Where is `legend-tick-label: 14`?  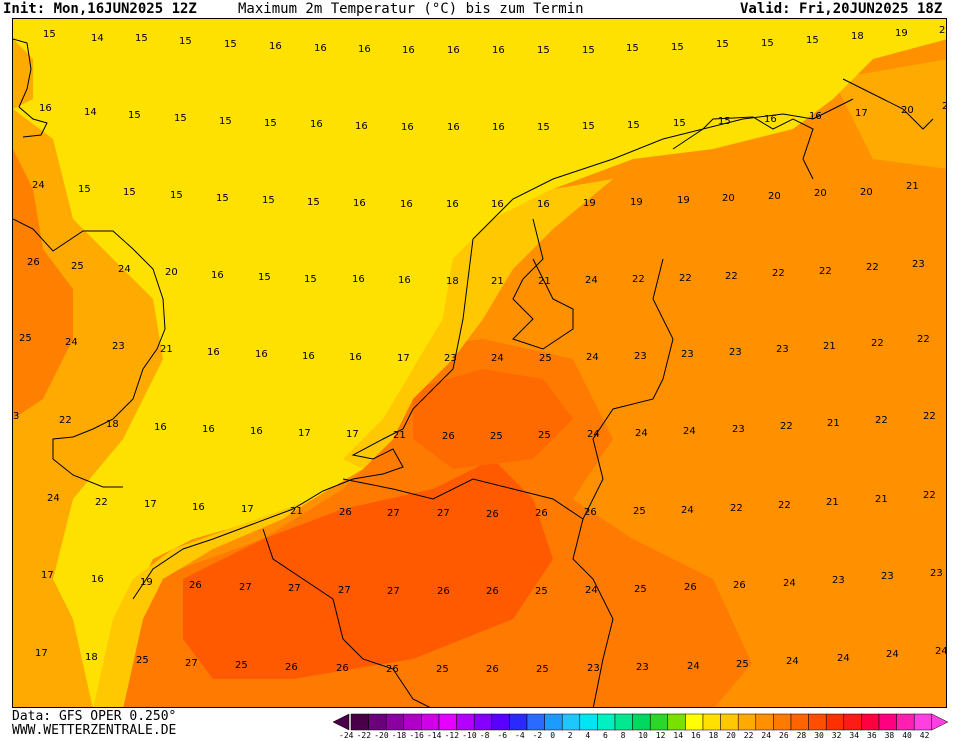
legend-tick-label: 14 is located at coordinates (678, 735).